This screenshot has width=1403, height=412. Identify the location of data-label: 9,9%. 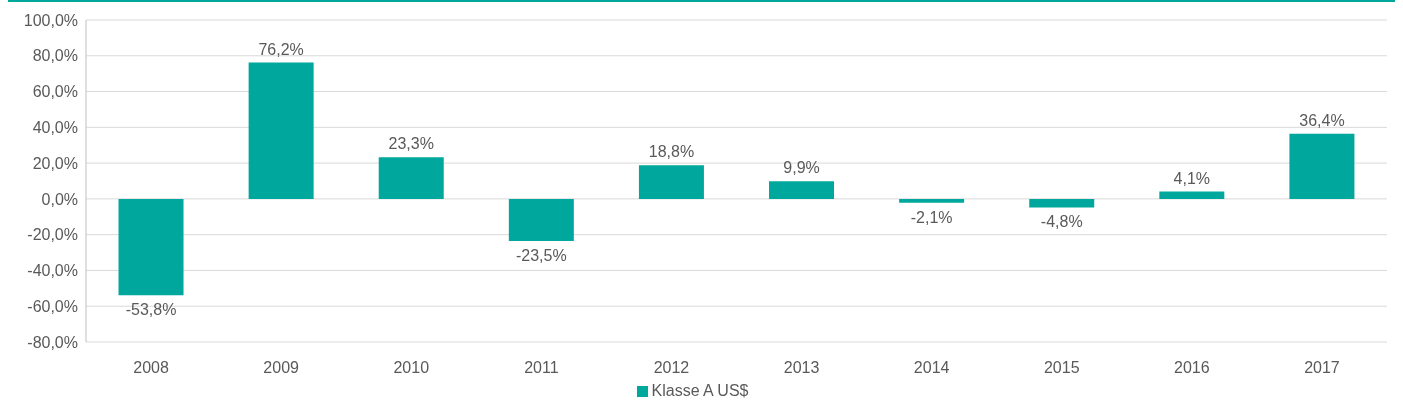
(801, 168).